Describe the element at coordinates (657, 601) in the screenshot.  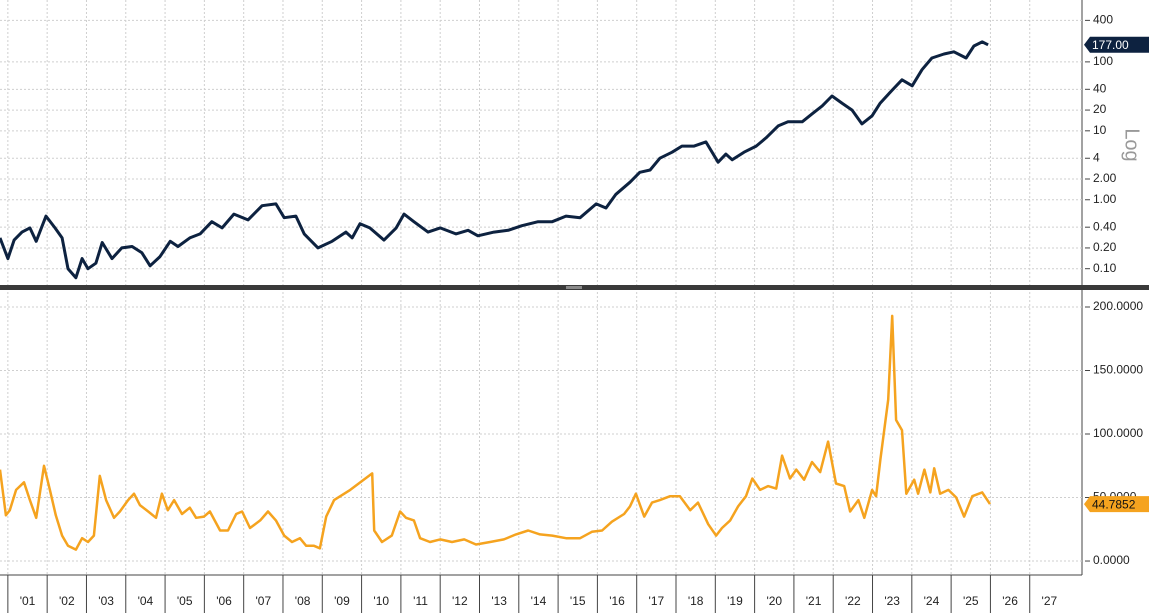
I see `x-tick-label: '17` at that location.